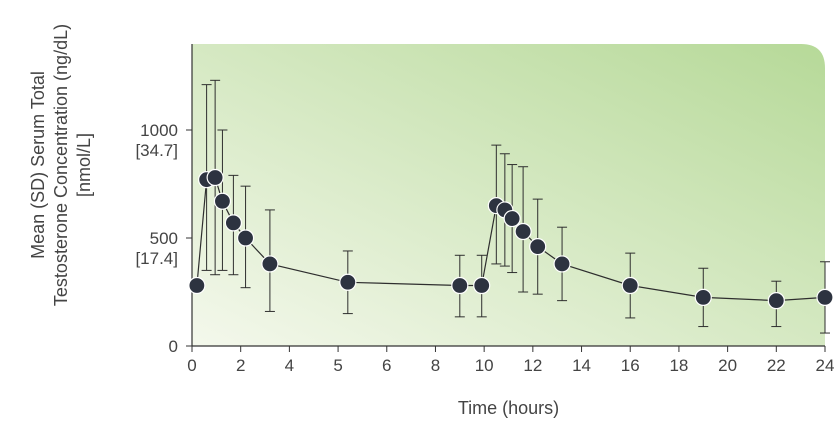 The height and width of the screenshot is (424, 837). I want to click on y-tick-label: 500, so click(164, 238).